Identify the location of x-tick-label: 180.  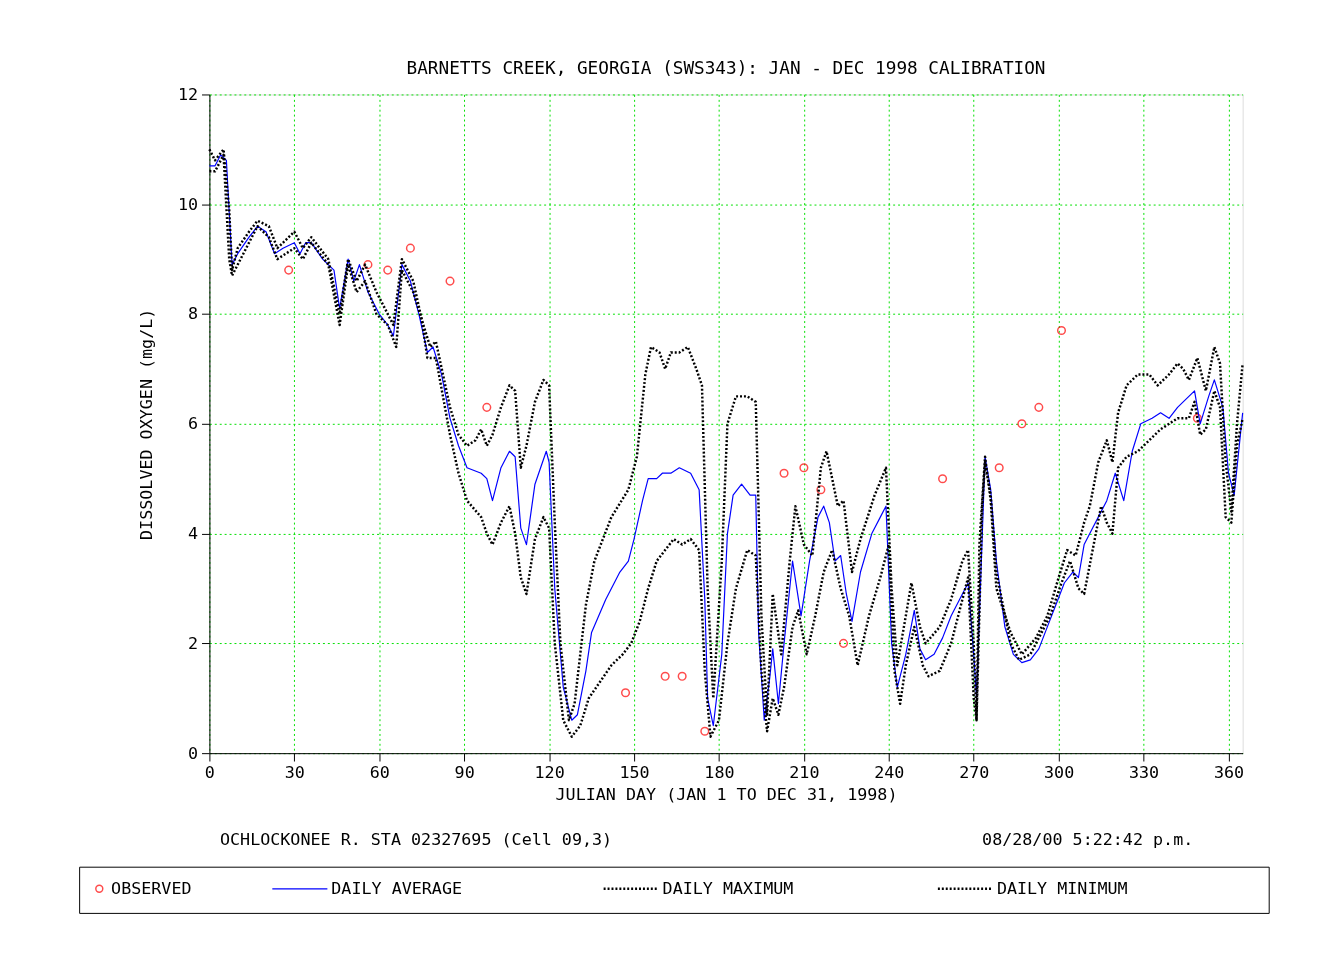
(719, 772).